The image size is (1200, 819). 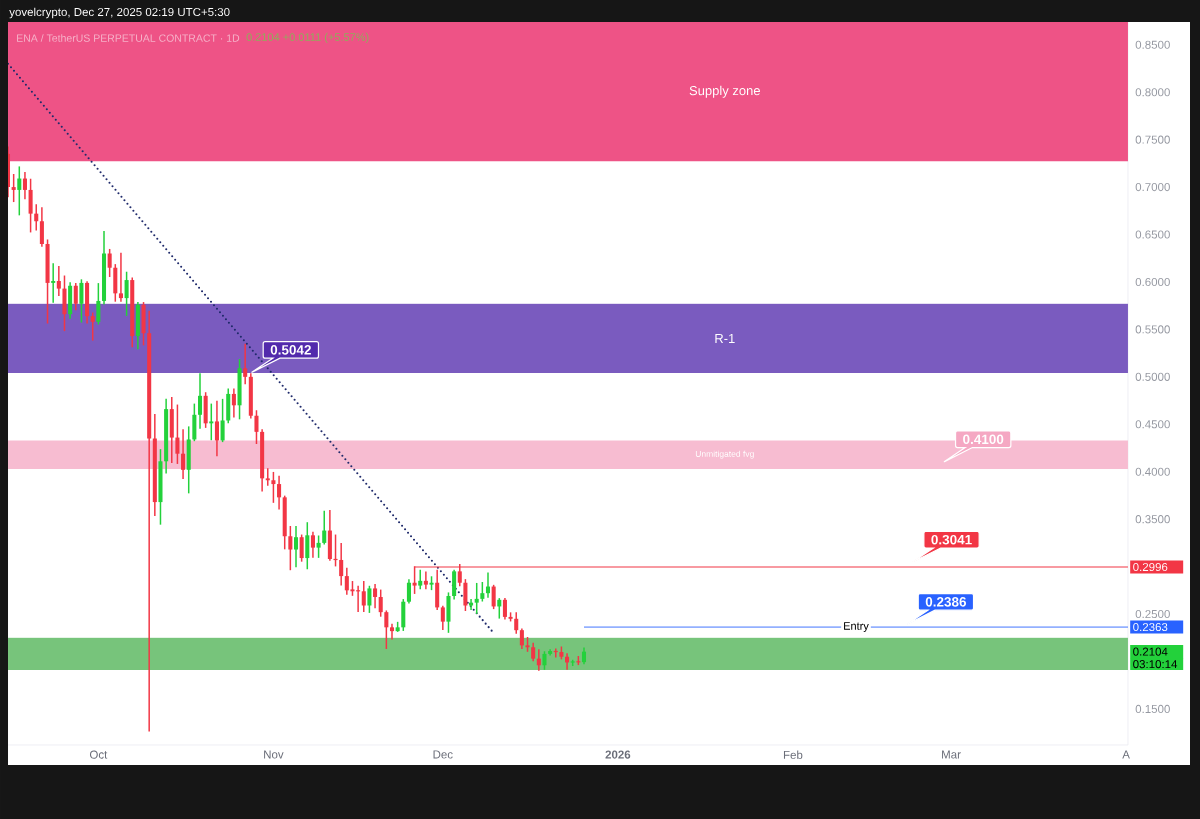 I want to click on y-tick-label: 0.2996, so click(x=1150, y=567).